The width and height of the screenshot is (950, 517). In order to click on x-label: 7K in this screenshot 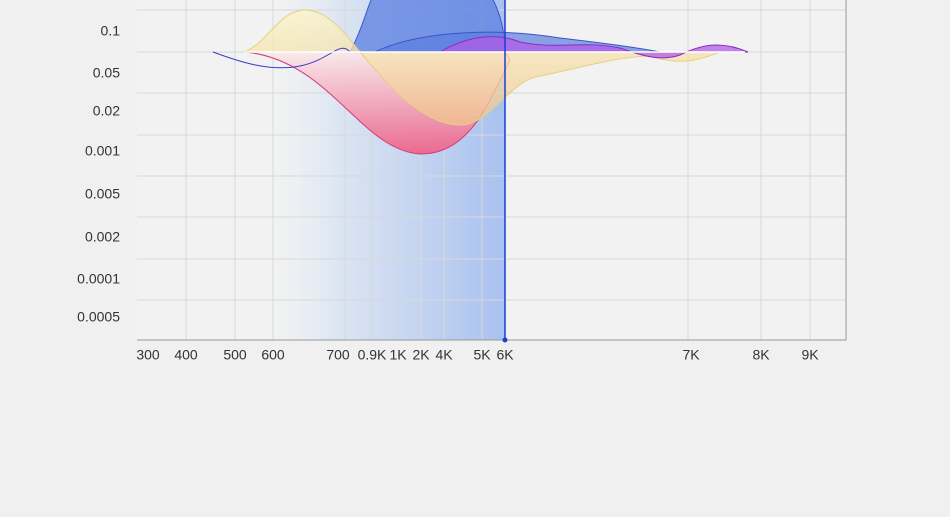, I will do `click(691, 355)`.